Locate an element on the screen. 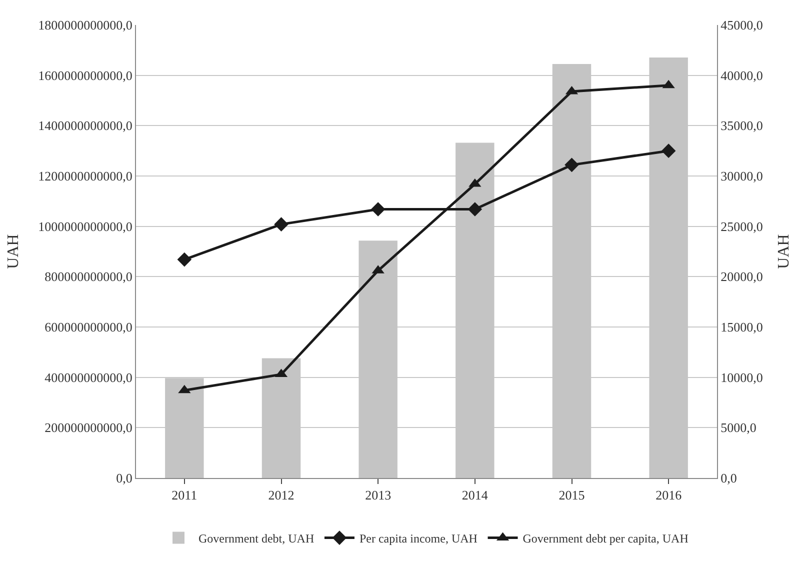  y2-tick-label: 40000,0 is located at coordinates (741, 75).